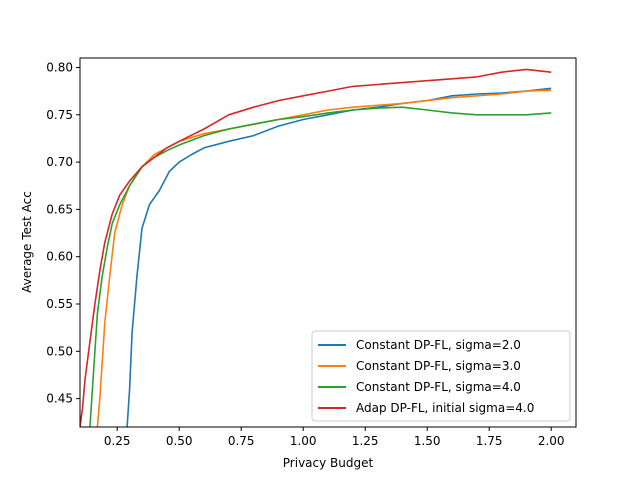  What do you see at coordinates (59, 115) in the screenshot?
I see `y-tick-label: 0.75` at bounding box center [59, 115].